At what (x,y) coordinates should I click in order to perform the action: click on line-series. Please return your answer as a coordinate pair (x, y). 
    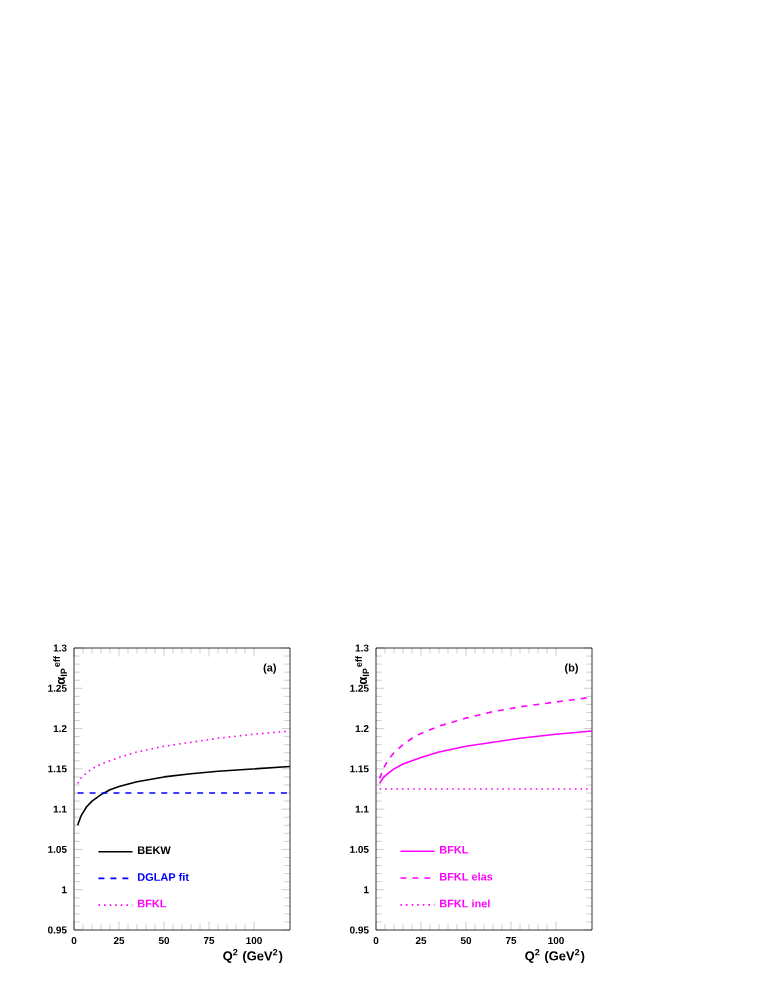
    Looking at the image, I should click on (183, 757).